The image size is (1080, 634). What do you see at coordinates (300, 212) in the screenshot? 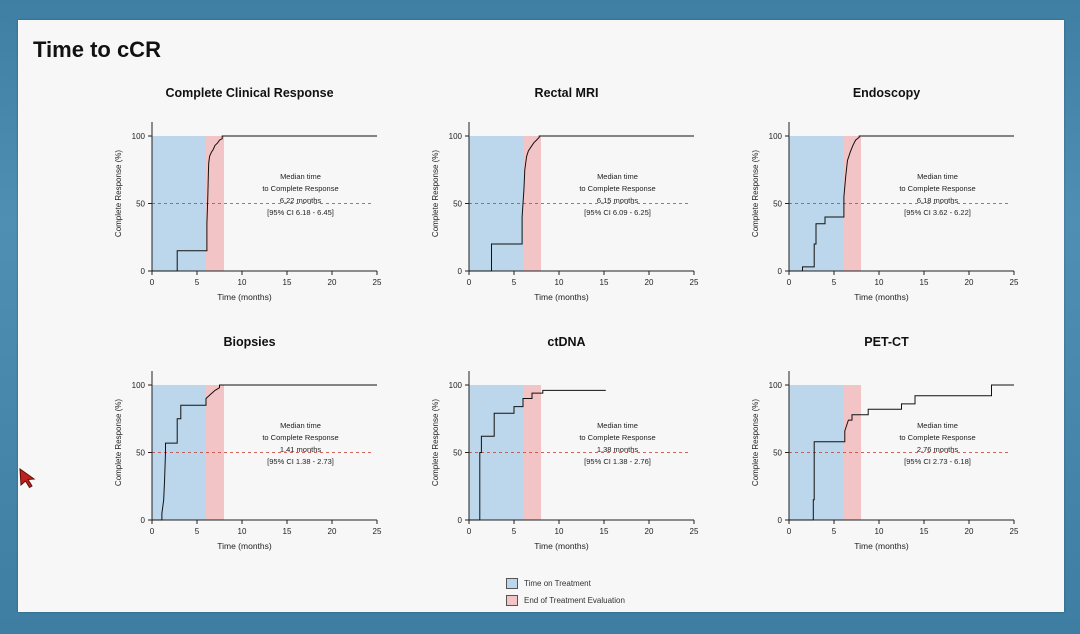
I see `annotation-line: [95% CI 6.18 - 6.45]` at bounding box center [300, 212].